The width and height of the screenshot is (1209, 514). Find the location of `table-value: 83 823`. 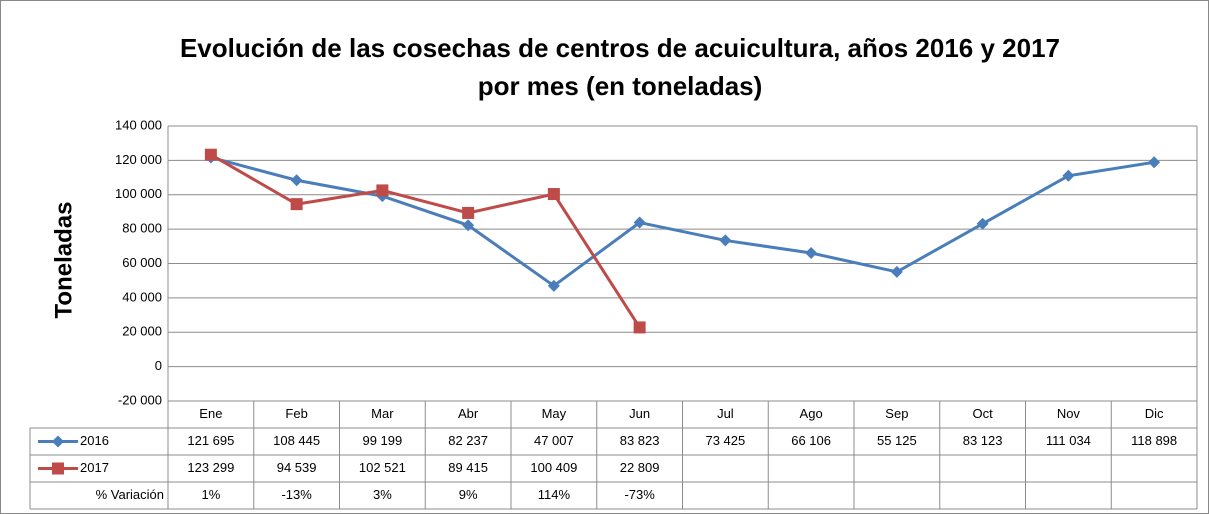

table-value: 83 823 is located at coordinates (640, 440).